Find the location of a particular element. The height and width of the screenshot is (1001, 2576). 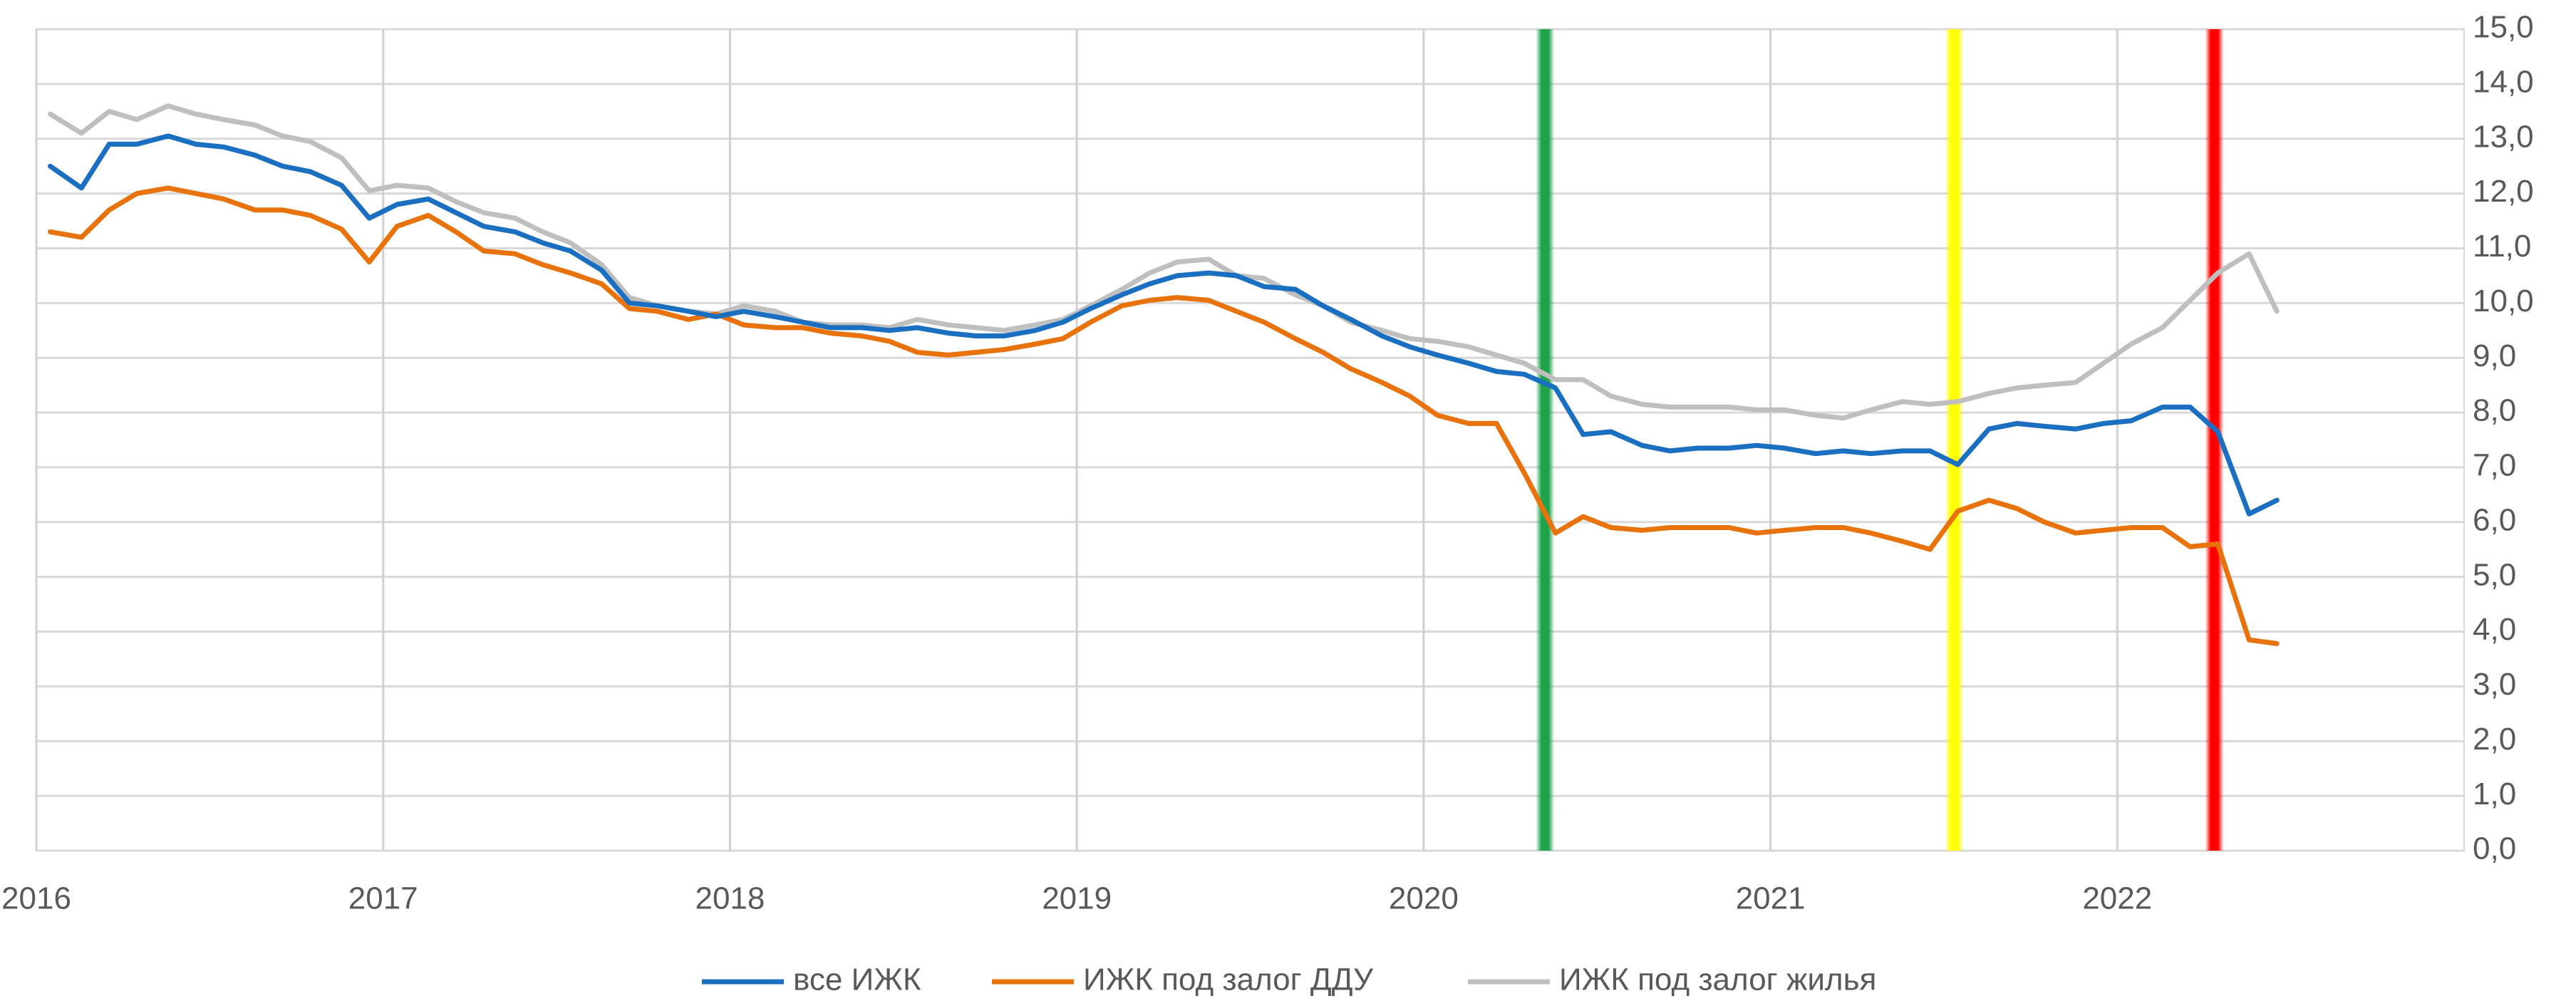

y-tick-label: 3,0 is located at coordinates (2494, 684).